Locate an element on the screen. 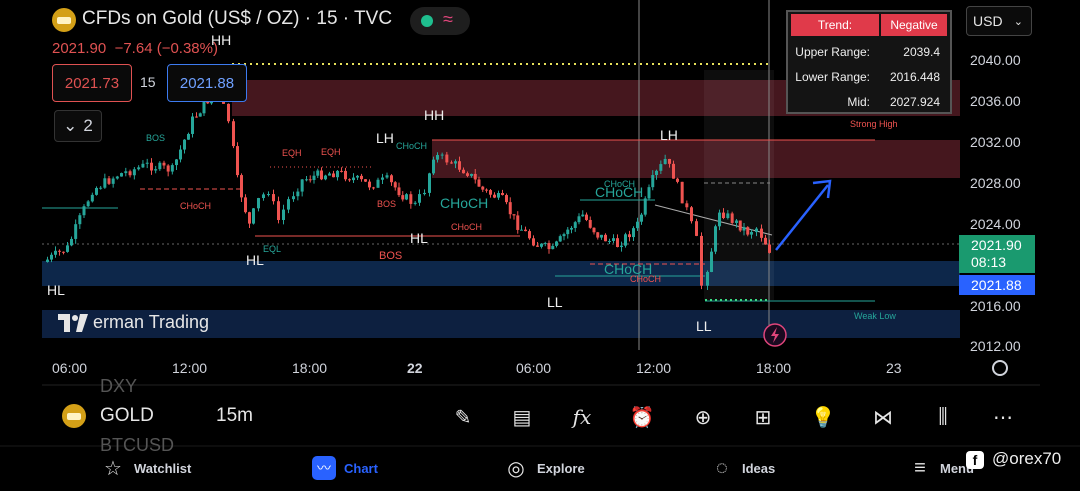 The width and height of the screenshot is (1080, 491). symbol-title: CFDs on Gold (US$ / OZ) · 15 · TVC is located at coordinates (237, 18).